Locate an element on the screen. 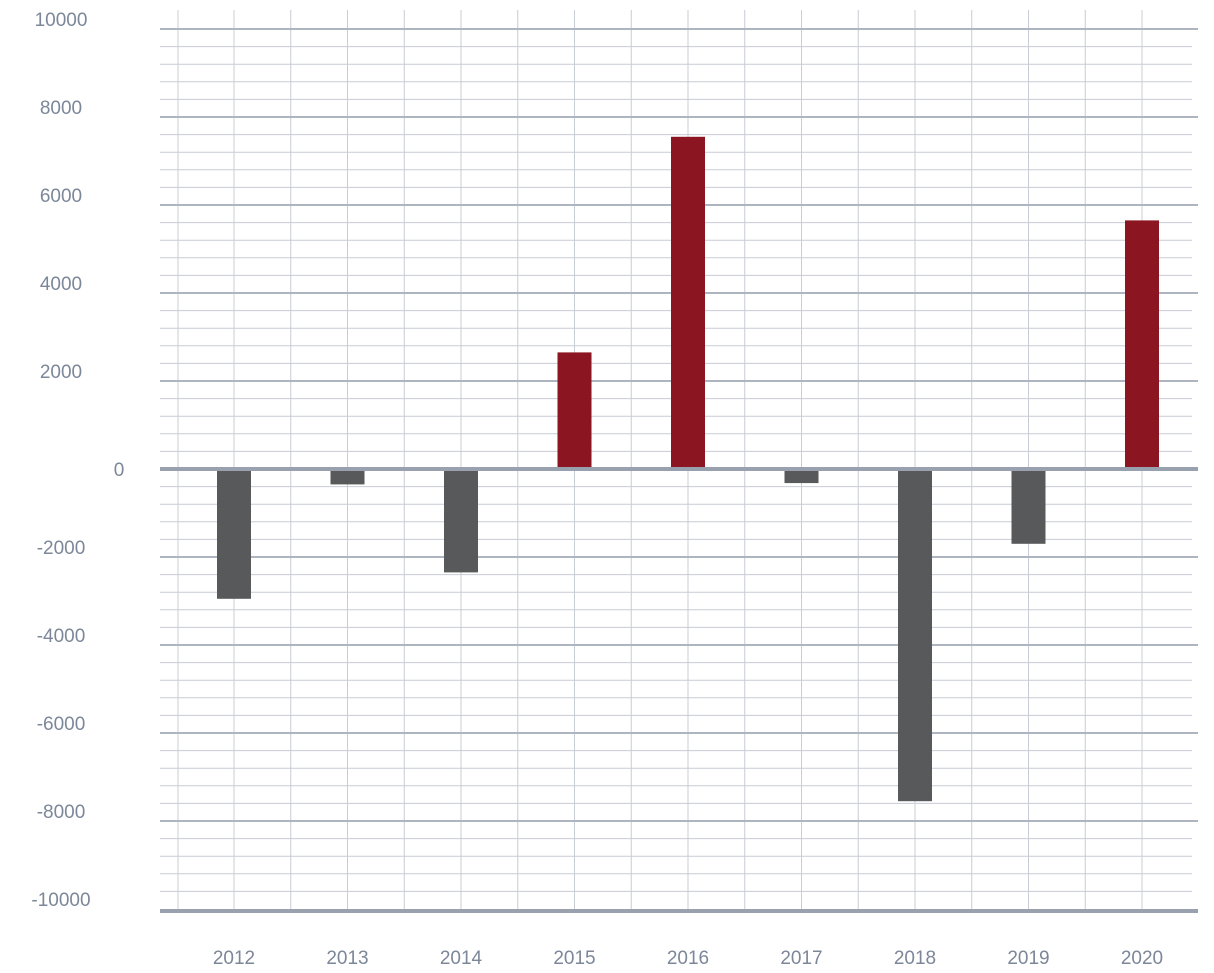 Image resolution: width=1214 pixels, height=973 pixels. y-tick-label: -10000 is located at coordinates (60, 900).